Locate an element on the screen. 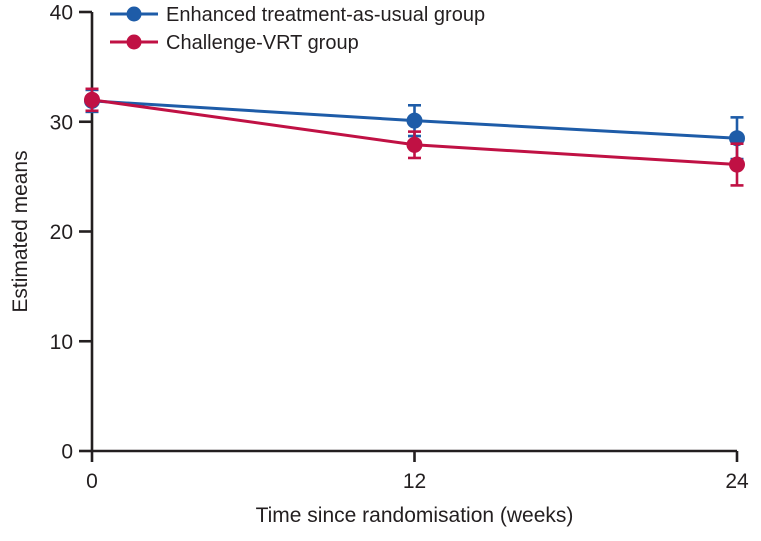  x-tick-label: 12 is located at coordinates (414, 481).